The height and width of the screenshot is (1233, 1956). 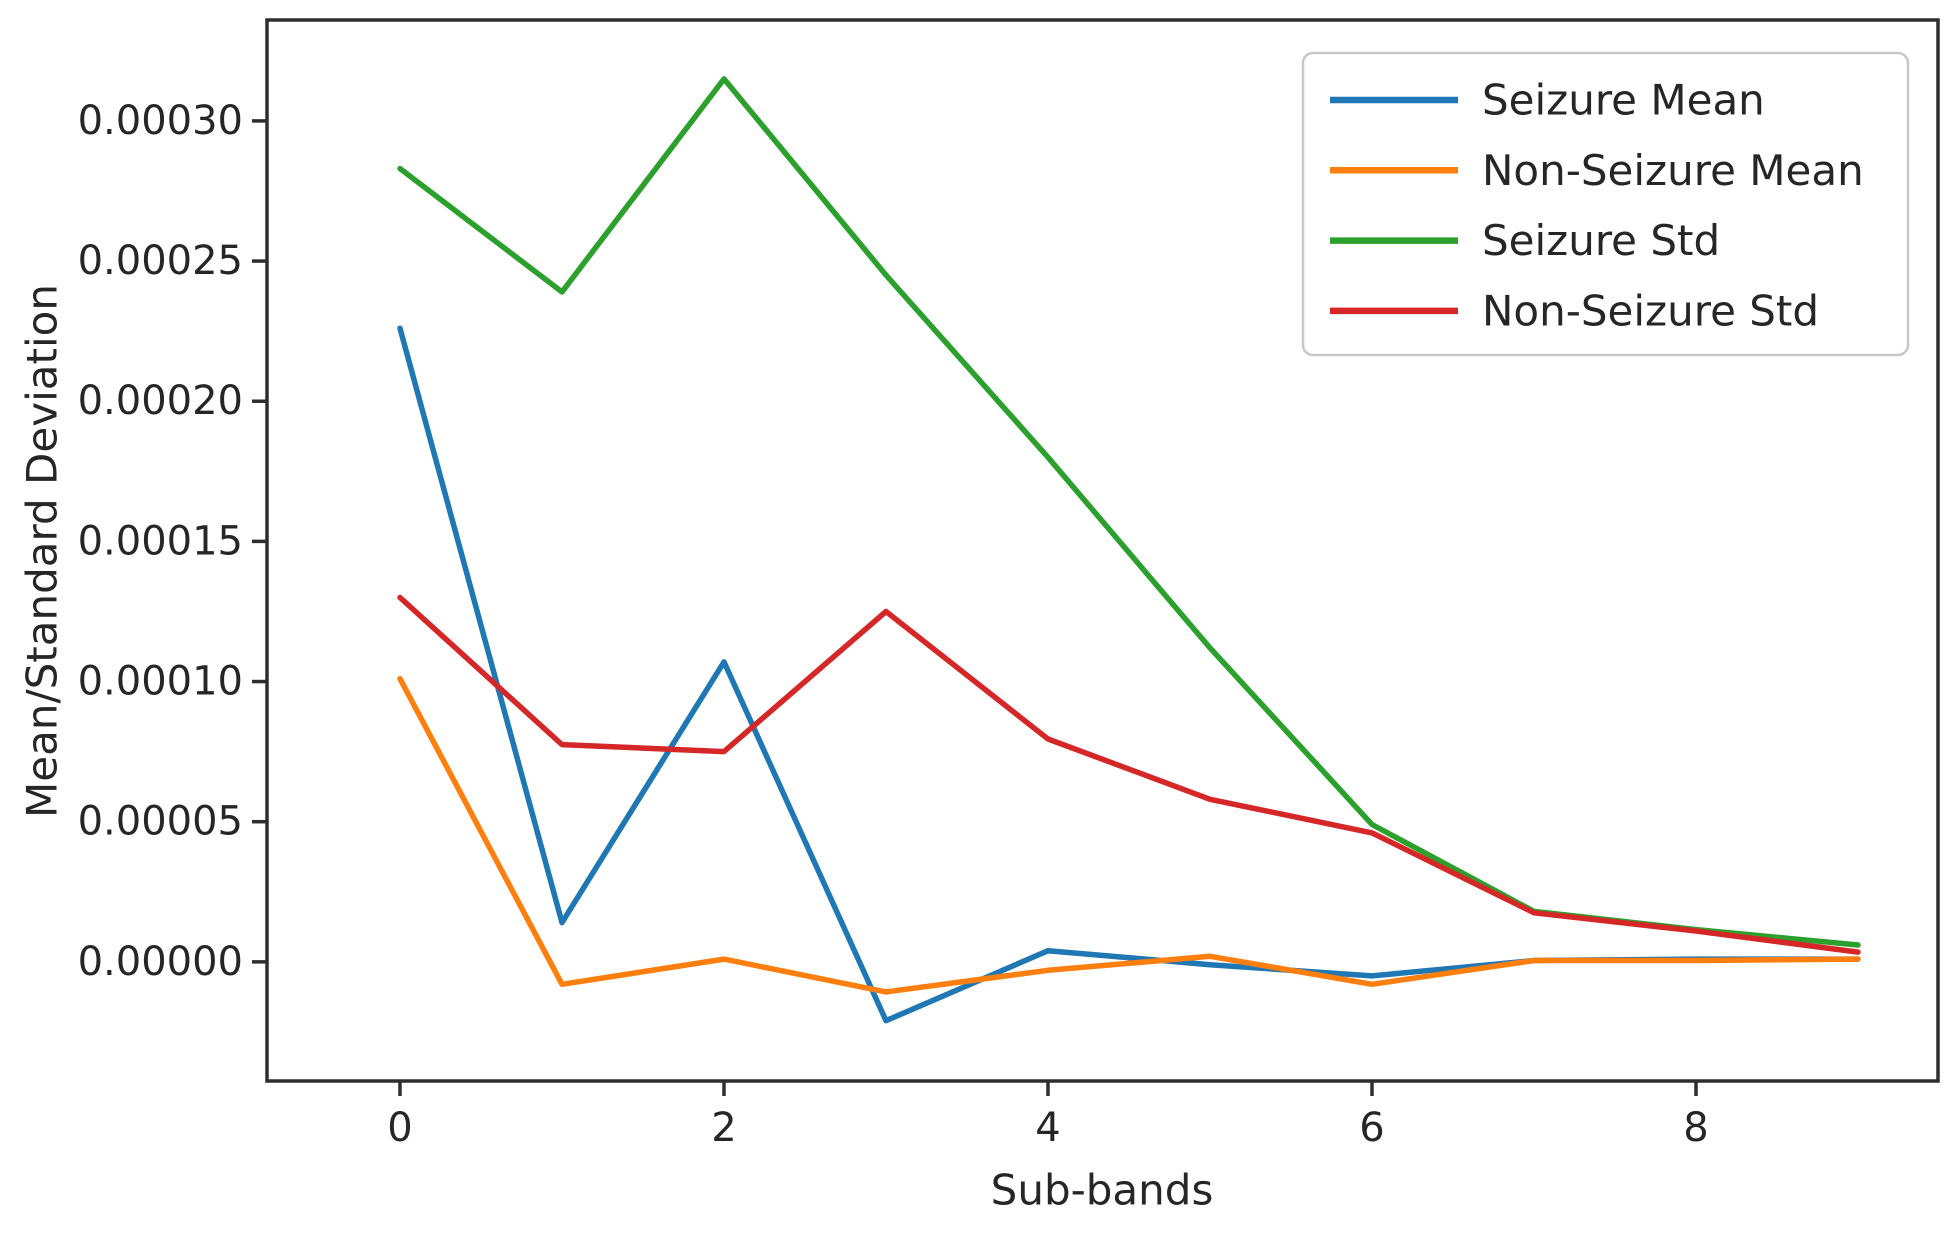 What do you see at coordinates (1650, 310) in the screenshot?
I see `legend-label-non-seizure-std: Non-Seizure Std` at bounding box center [1650, 310].